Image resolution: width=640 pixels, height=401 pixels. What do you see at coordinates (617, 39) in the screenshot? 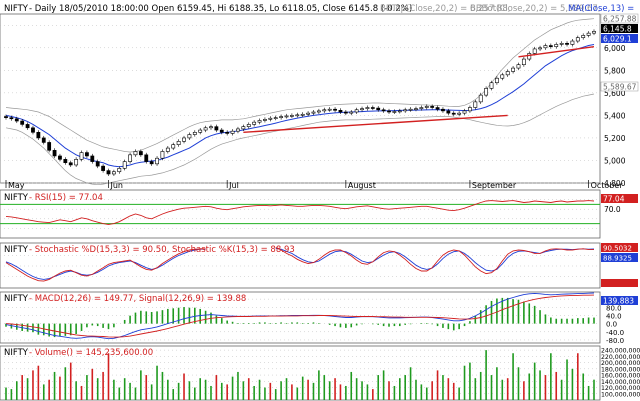
I see `ma-value-label: 6,029.1` at bounding box center [617, 39].